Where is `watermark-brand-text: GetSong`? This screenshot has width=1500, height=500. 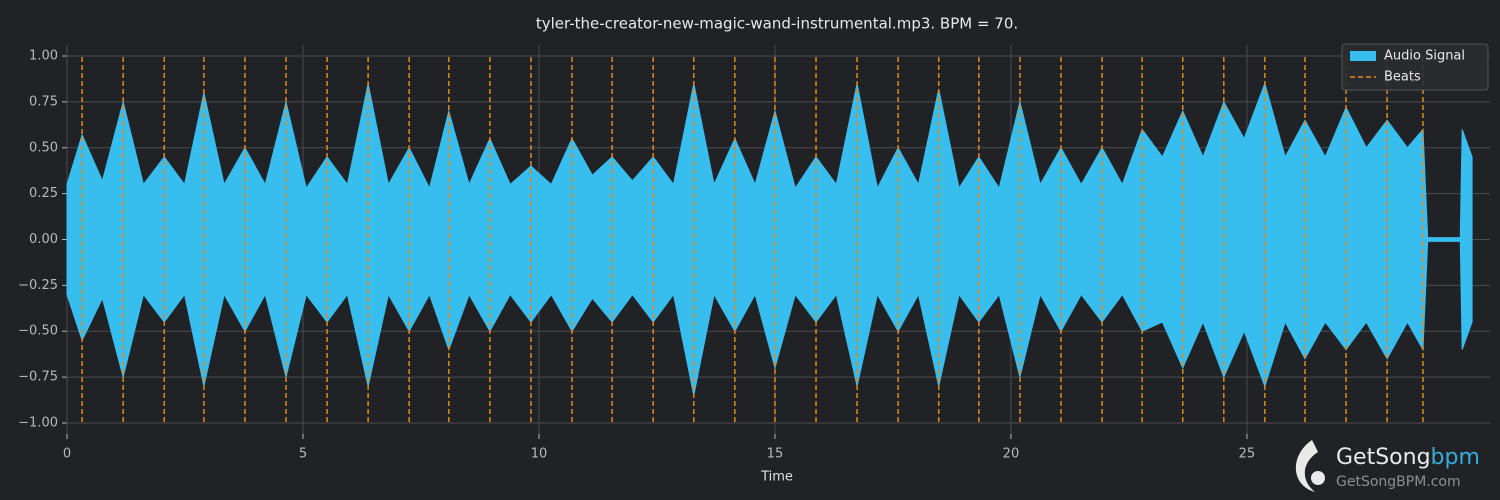 watermark-brand-text: GetSong is located at coordinates (1383, 457).